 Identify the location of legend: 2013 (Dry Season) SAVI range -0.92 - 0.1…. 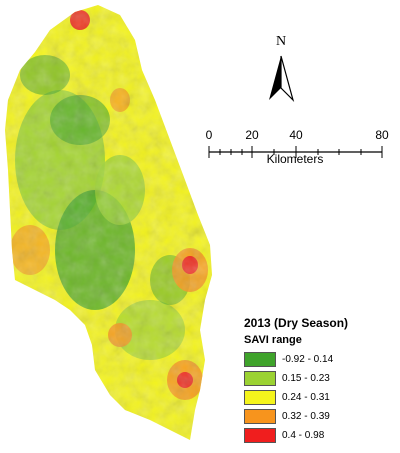
(319, 380).